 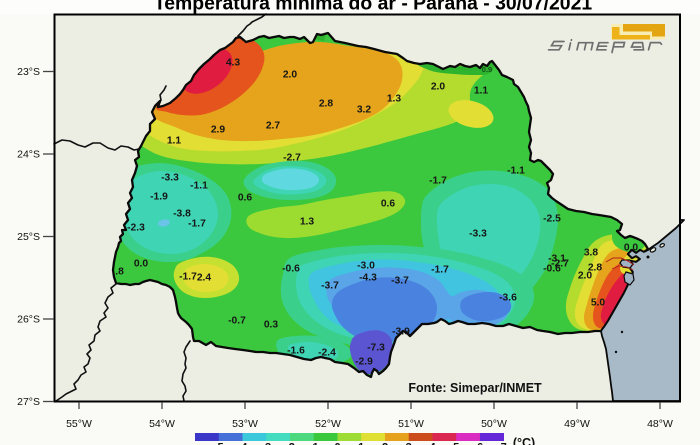 I want to click on svg-text: -4.3, so click(x=368, y=278).